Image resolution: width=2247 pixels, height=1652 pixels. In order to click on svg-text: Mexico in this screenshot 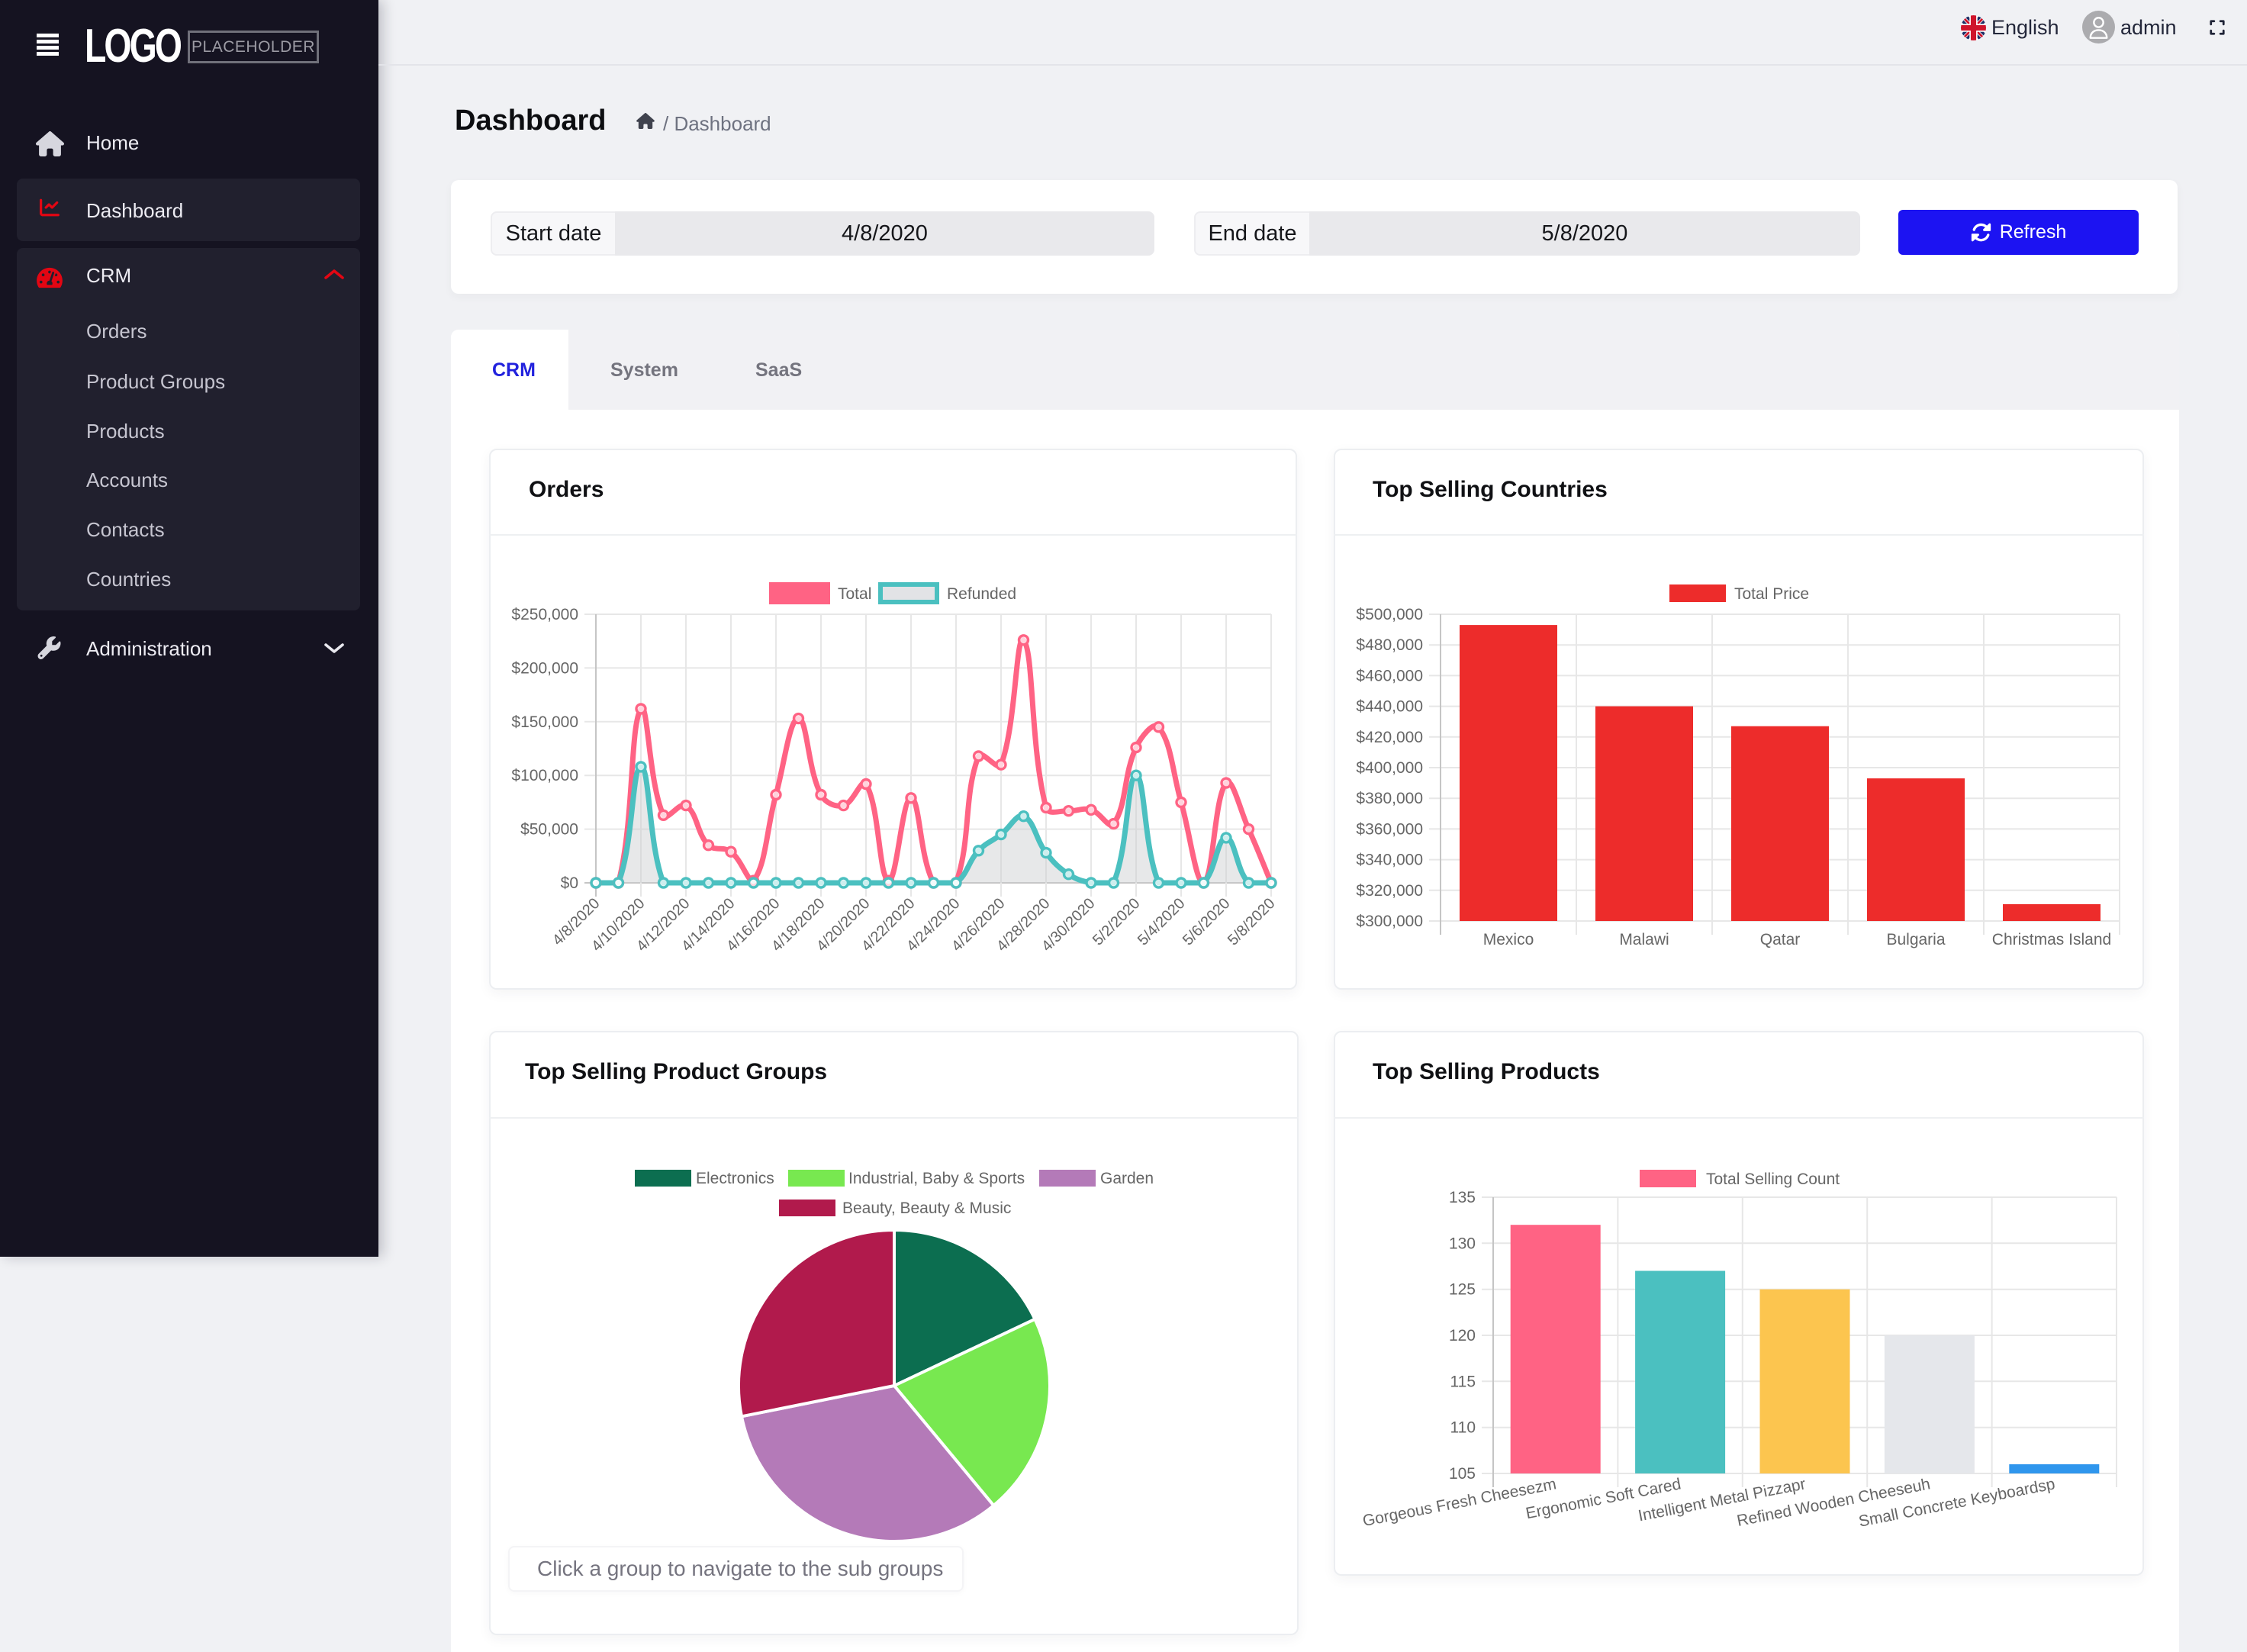, I will do `click(1508, 939)`.